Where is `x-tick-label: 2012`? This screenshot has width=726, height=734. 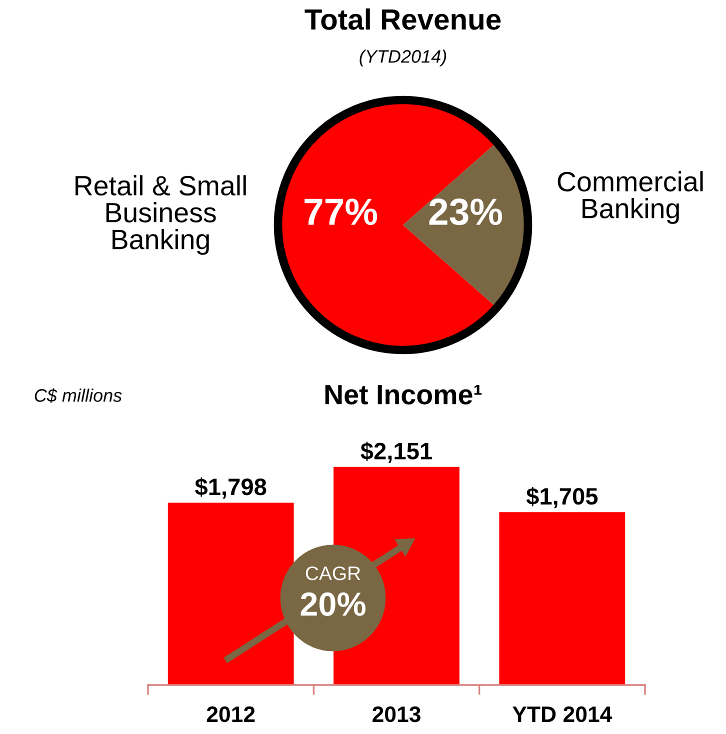
x-tick-label: 2012 is located at coordinates (230, 714).